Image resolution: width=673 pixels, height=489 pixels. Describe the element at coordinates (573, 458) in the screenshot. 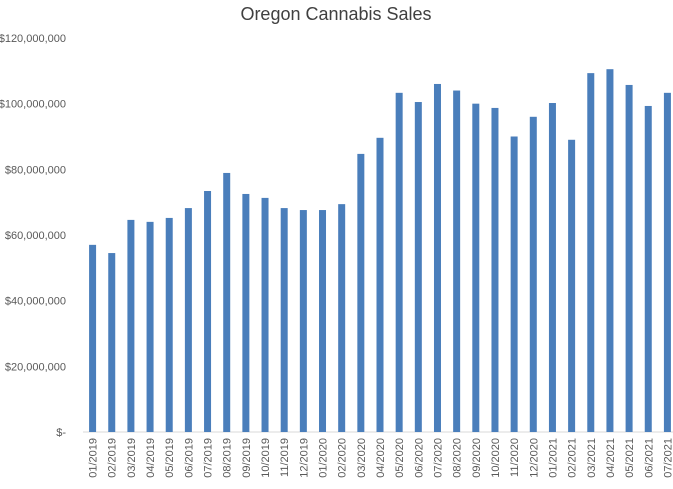

I see `x-tick-label: 02/2021` at that location.